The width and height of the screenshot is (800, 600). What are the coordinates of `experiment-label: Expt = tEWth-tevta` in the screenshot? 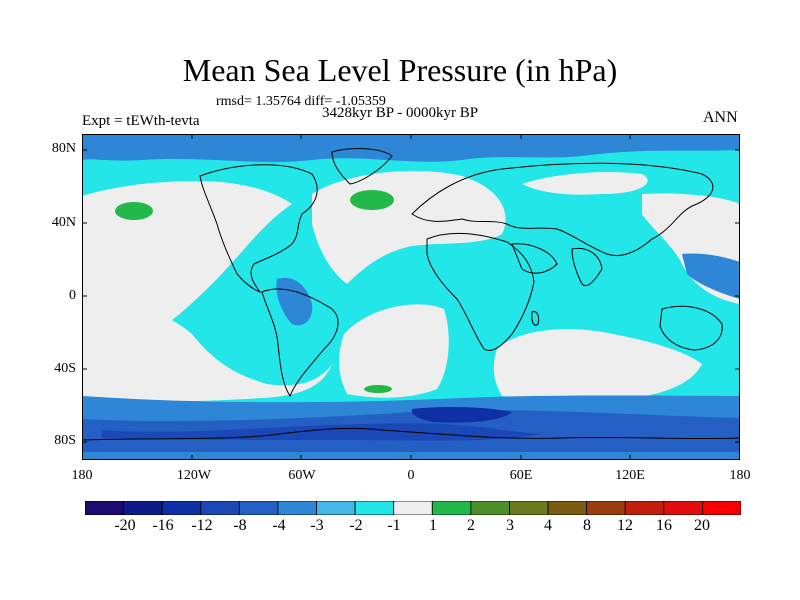 It's located at (141, 121).